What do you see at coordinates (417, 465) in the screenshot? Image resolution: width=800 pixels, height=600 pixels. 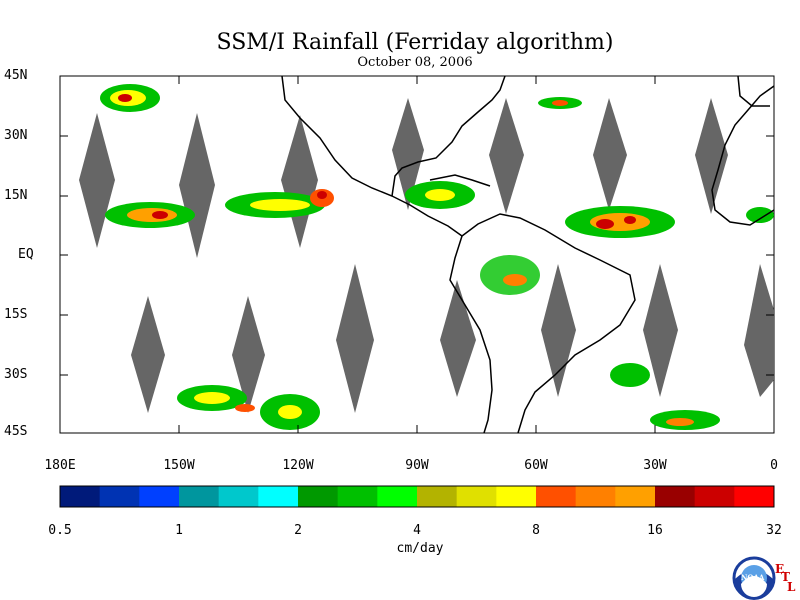 I see `lon-label: 90W` at bounding box center [417, 465].